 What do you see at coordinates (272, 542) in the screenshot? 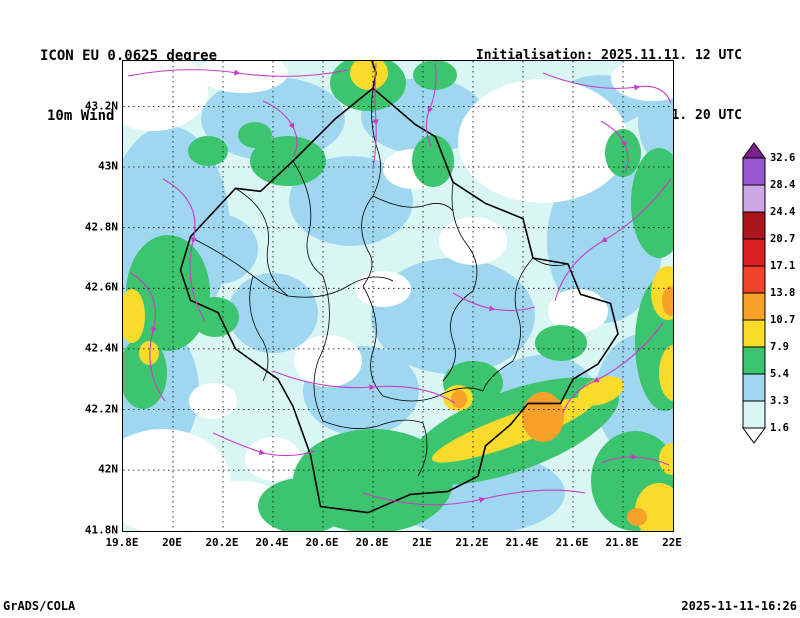
I see `lon-tick-label: 20.4E` at bounding box center [272, 542].